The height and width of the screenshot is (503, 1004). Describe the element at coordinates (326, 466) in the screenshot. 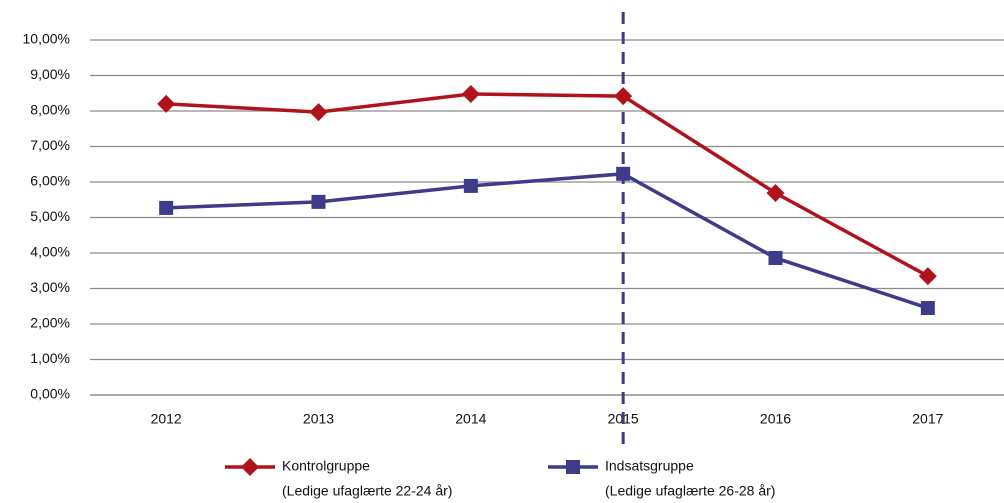

I see `legend-label: Kontrolgruppe` at that location.